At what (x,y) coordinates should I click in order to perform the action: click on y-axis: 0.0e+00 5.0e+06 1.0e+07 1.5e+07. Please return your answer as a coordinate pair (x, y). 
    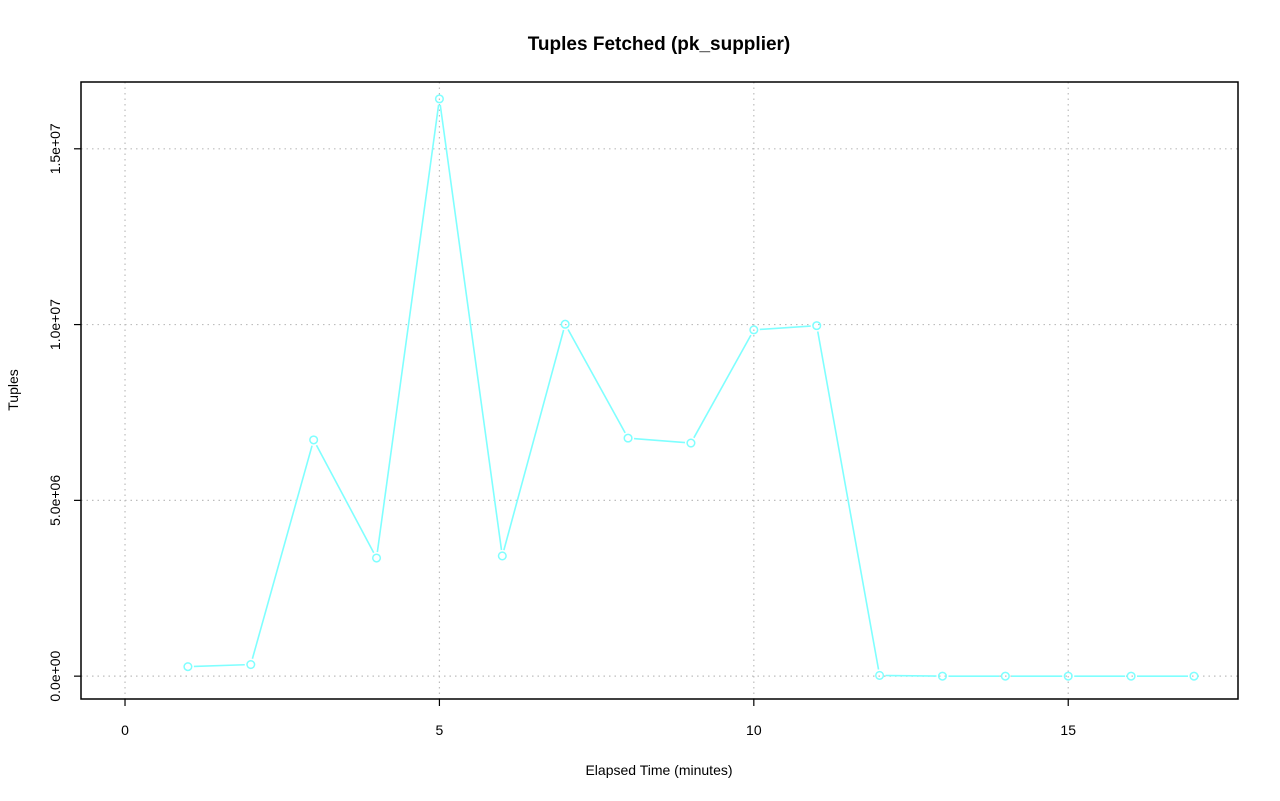
    Looking at the image, I should click on (64, 412).